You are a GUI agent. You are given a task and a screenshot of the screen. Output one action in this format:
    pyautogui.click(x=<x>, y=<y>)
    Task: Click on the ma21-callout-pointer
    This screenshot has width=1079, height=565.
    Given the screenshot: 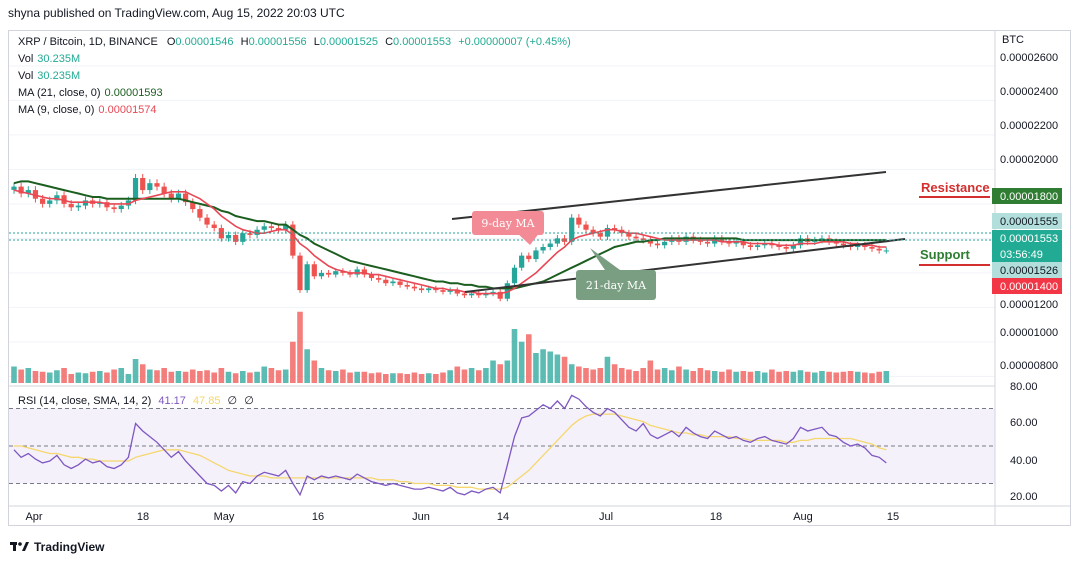 What is the action you would take?
    pyautogui.click(x=605, y=259)
    